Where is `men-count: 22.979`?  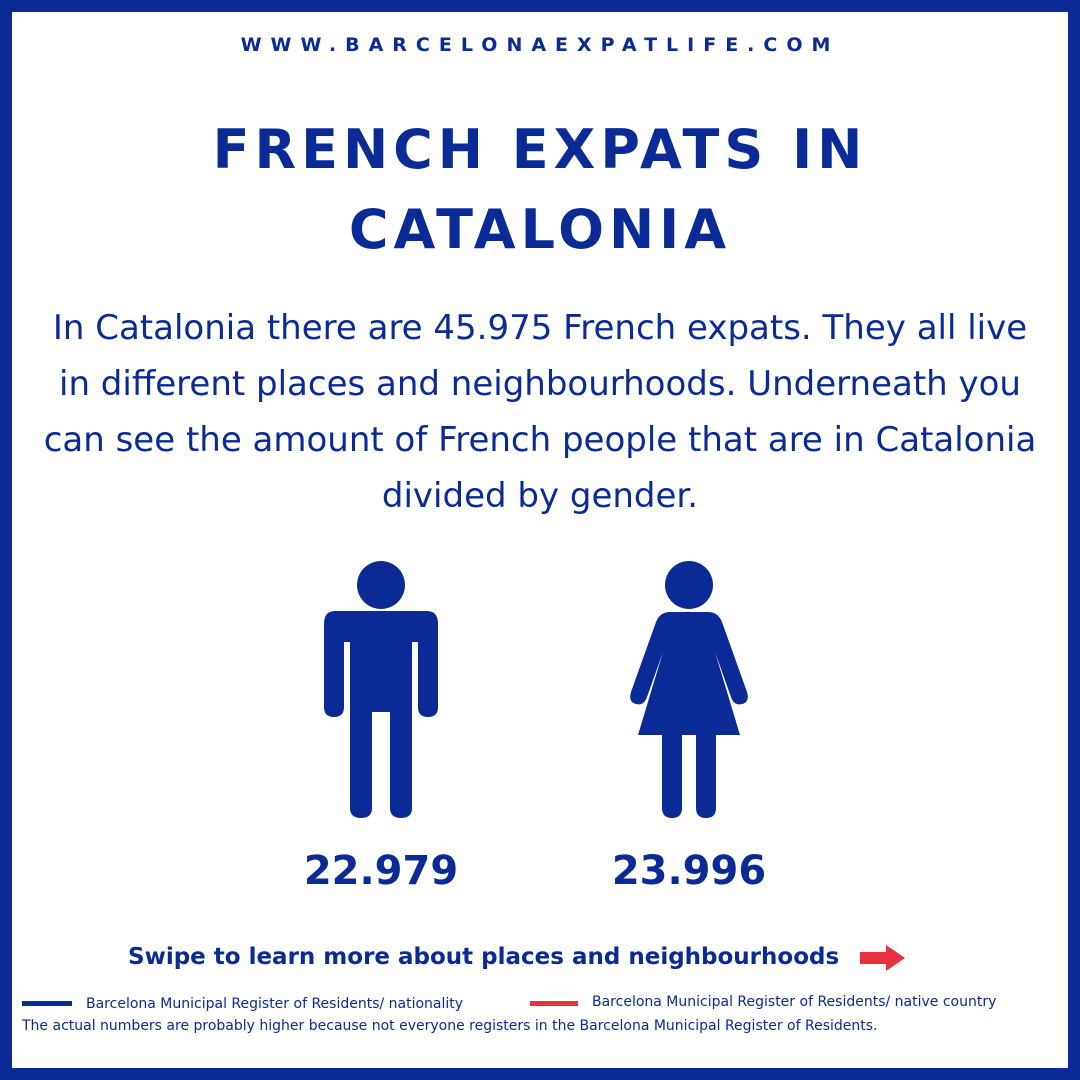
men-count: 22.979 is located at coordinates (381, 871).